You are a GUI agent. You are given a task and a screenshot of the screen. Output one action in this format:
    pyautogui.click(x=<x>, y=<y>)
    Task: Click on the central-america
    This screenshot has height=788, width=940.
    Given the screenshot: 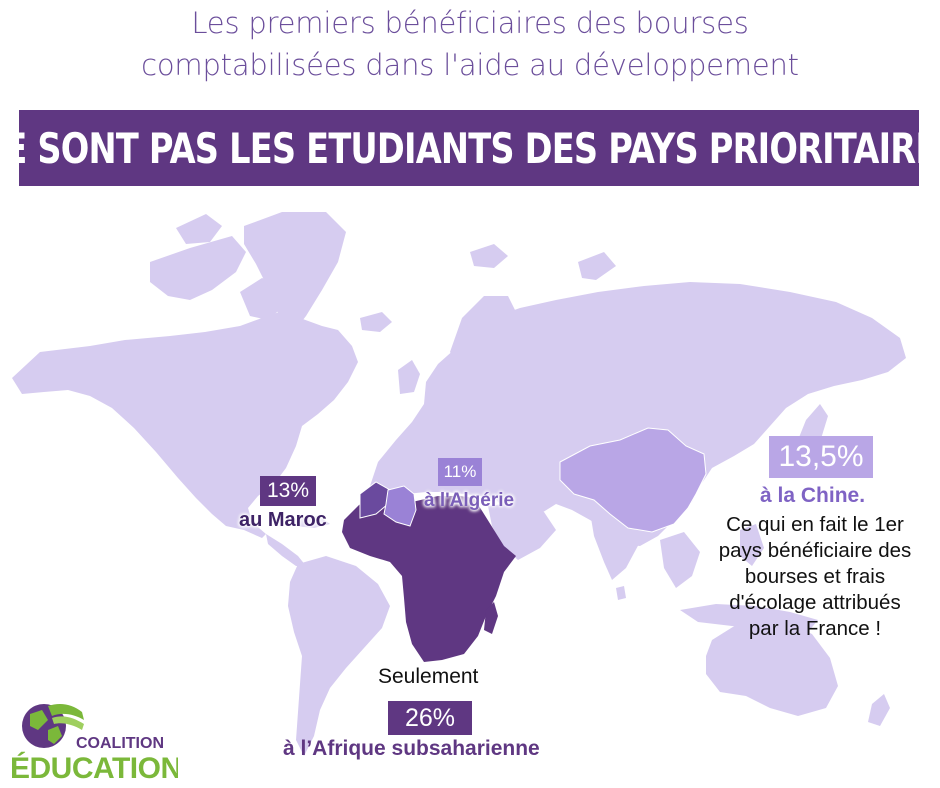 What is the action you would take?
    pyautogui.click(x=286, y=550)
    